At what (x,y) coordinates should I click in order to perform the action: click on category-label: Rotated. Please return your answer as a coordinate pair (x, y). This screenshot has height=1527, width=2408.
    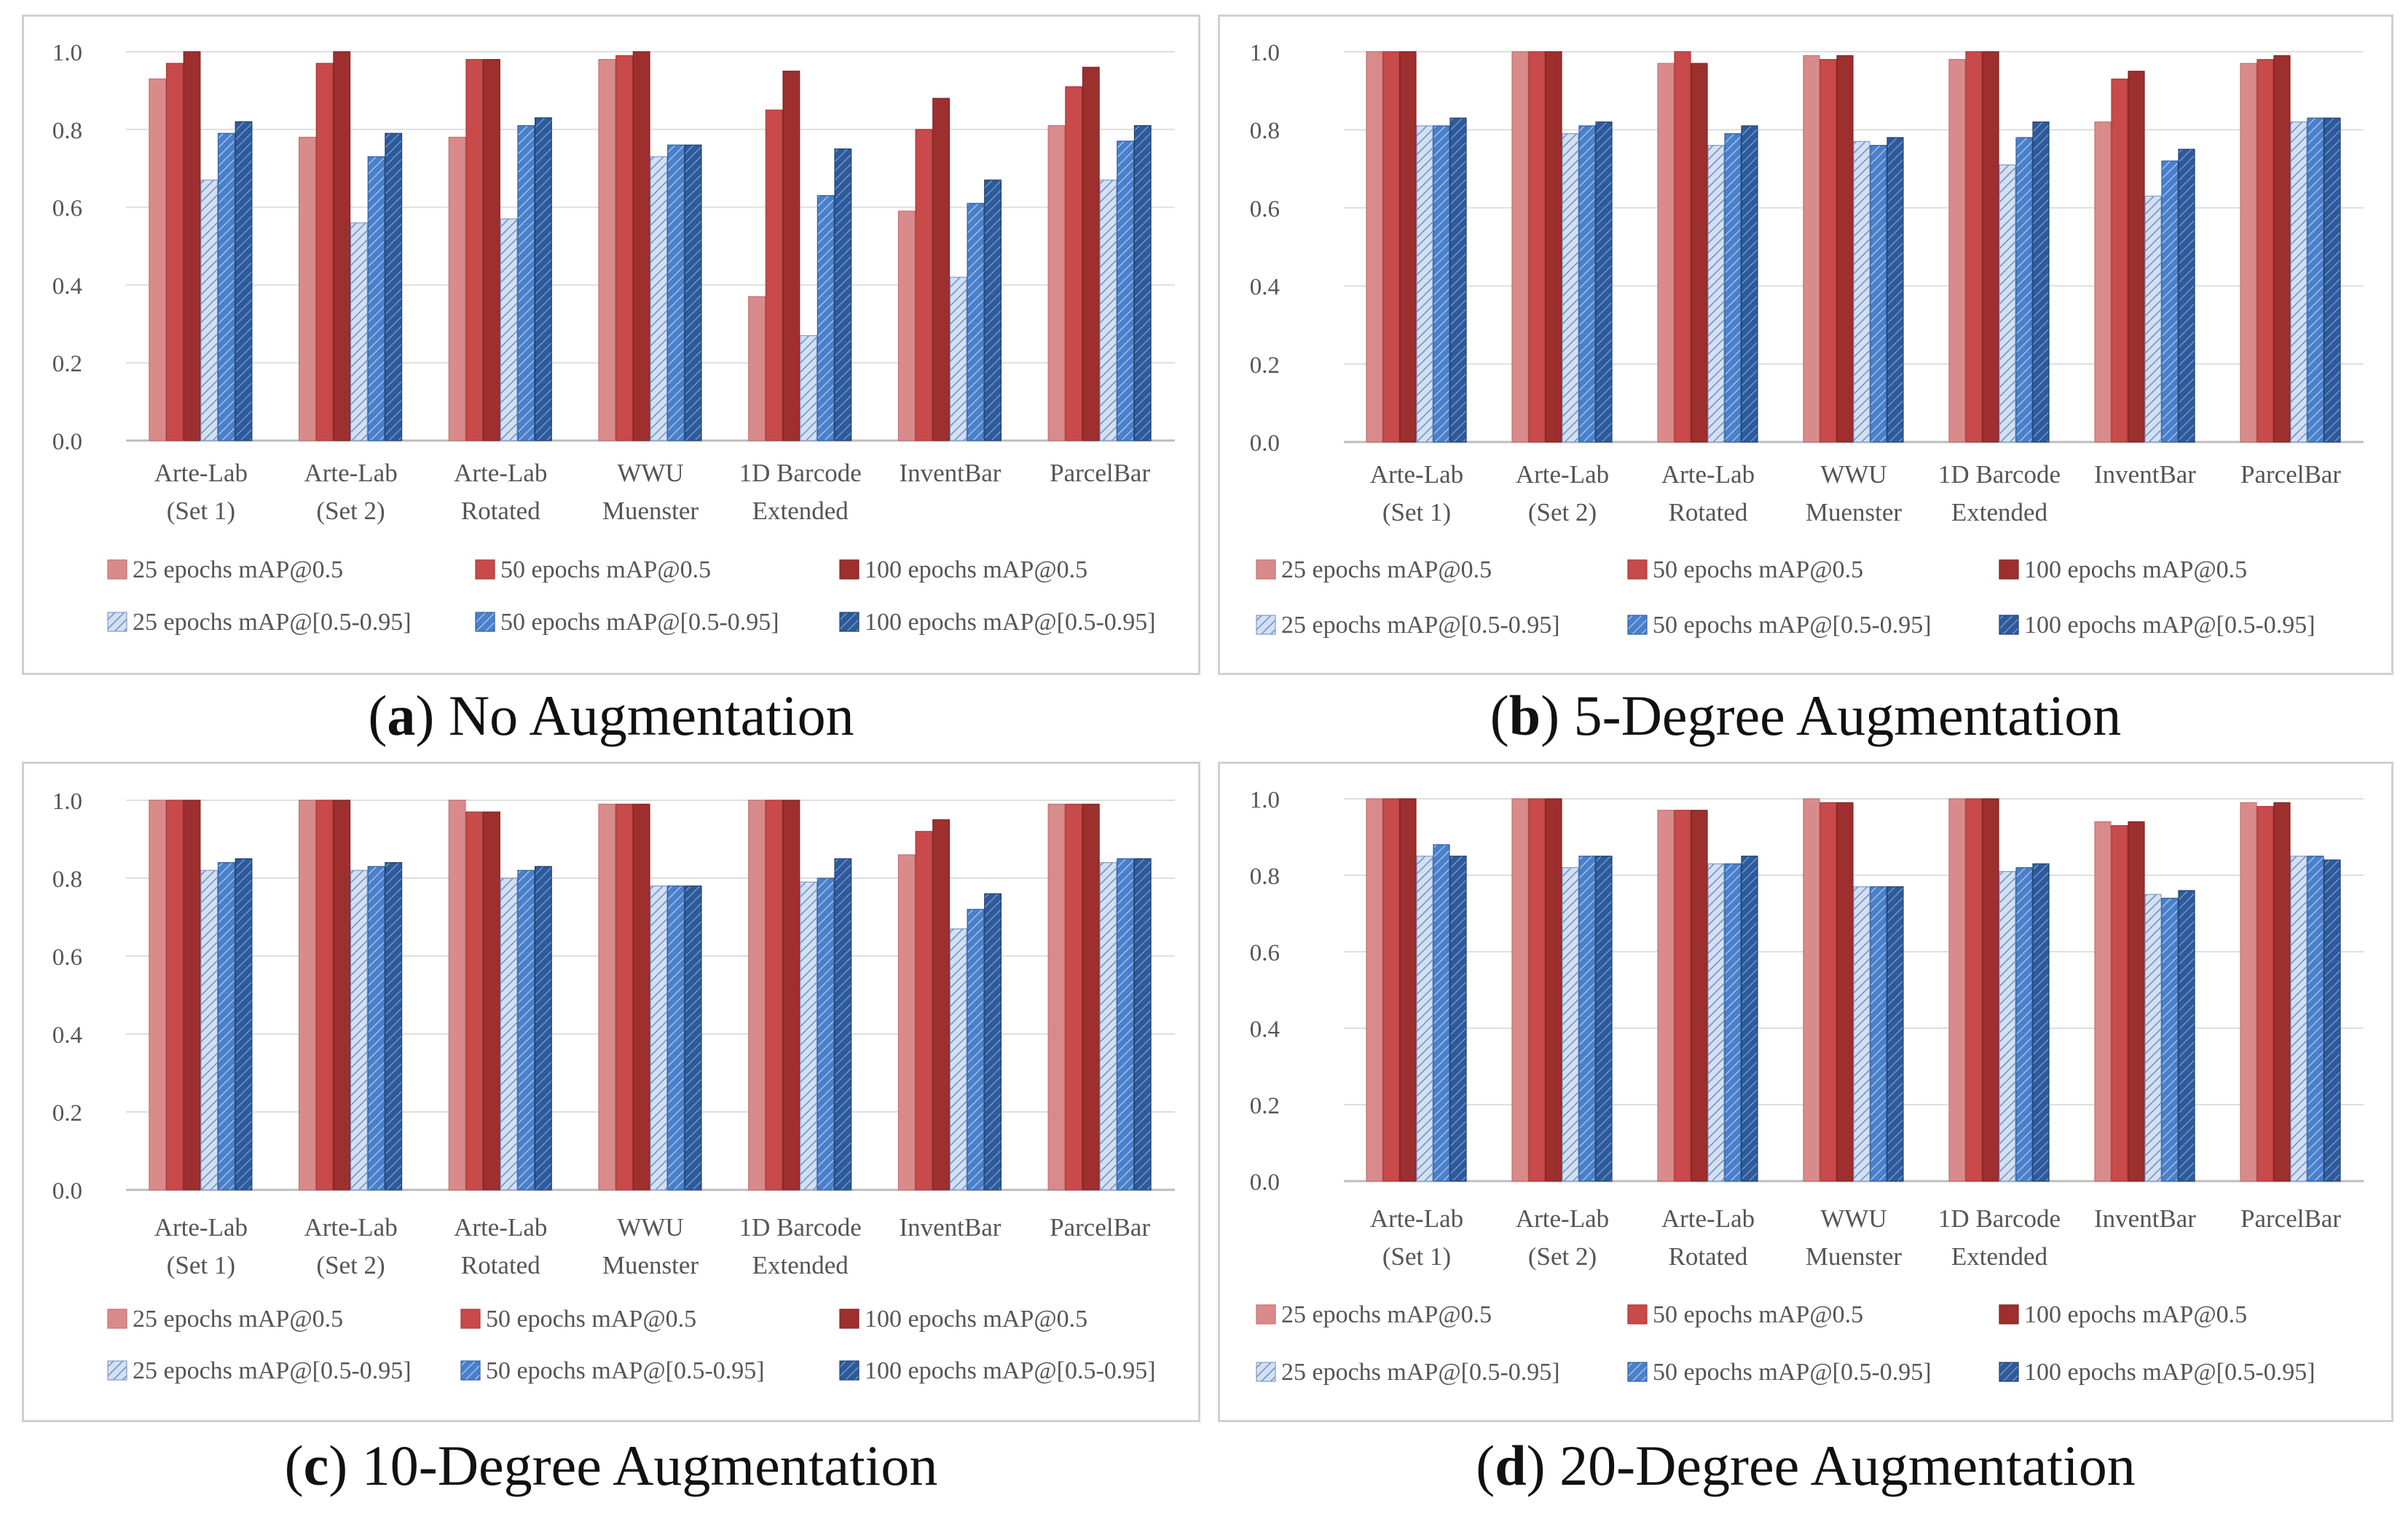
    Looking at the image, I should click on (1708, 512).